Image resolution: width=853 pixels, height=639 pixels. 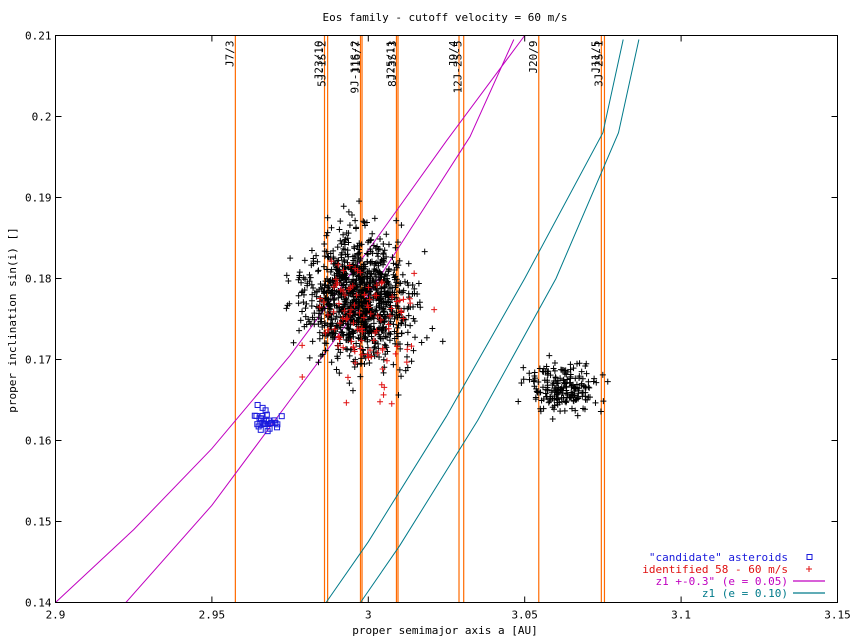 What do you see at coordinates (444, 17) in the screenshot?
I see `chart-title: Eos family - cutoff velocity = 60 m/s` at bounding box center [444, 17].